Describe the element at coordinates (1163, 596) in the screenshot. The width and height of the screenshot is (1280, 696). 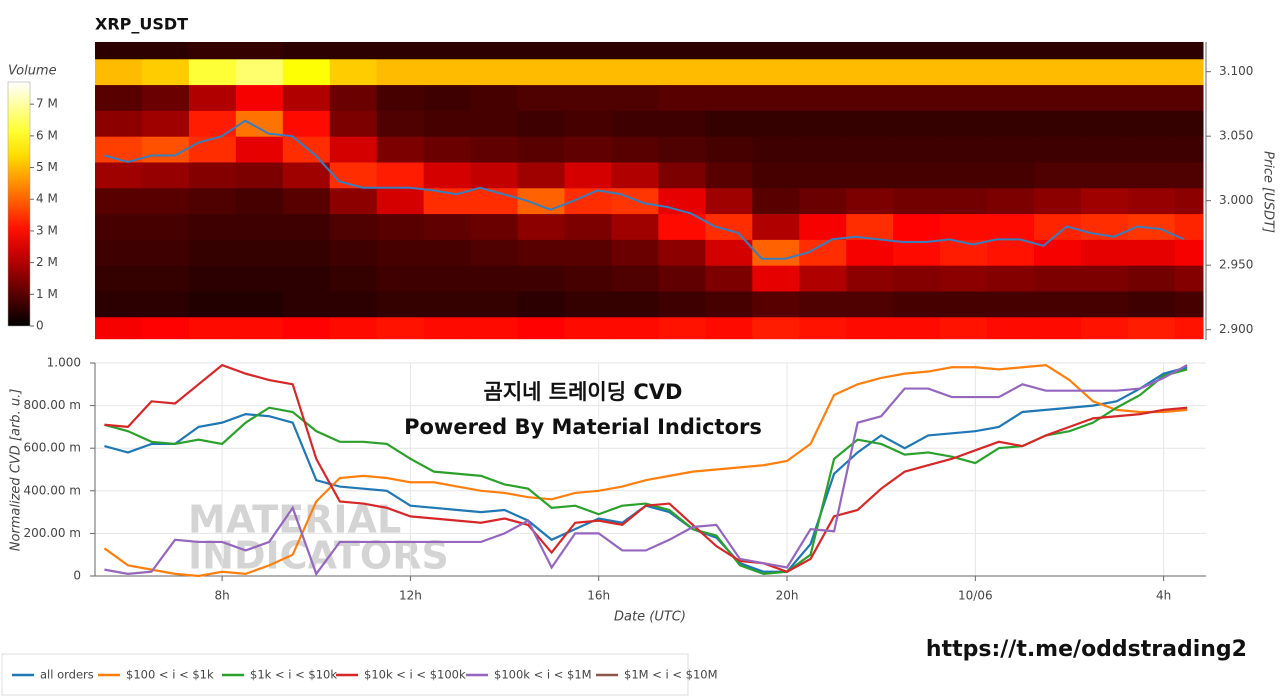
I see `x-tick-label: 4h` at that location.